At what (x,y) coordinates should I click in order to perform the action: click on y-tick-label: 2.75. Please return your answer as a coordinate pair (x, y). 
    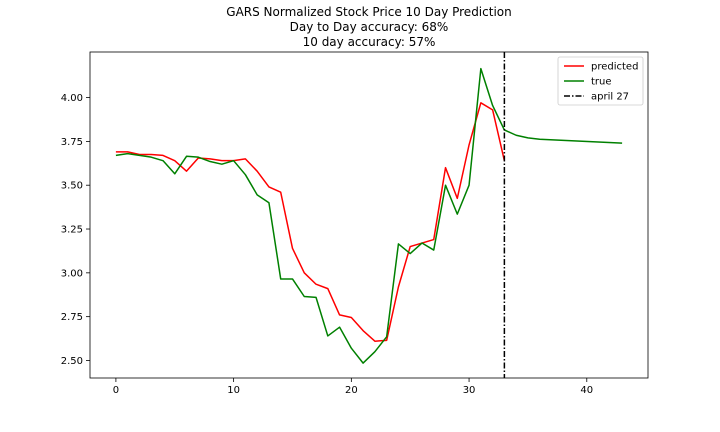
    Looking at the image, I should click on (72, 317).